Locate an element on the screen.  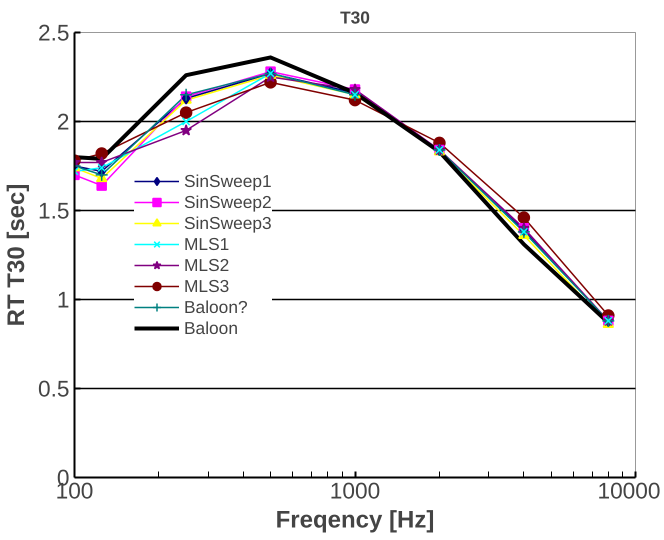
legend-label: Baloon? is located at coordinates (216, 307).